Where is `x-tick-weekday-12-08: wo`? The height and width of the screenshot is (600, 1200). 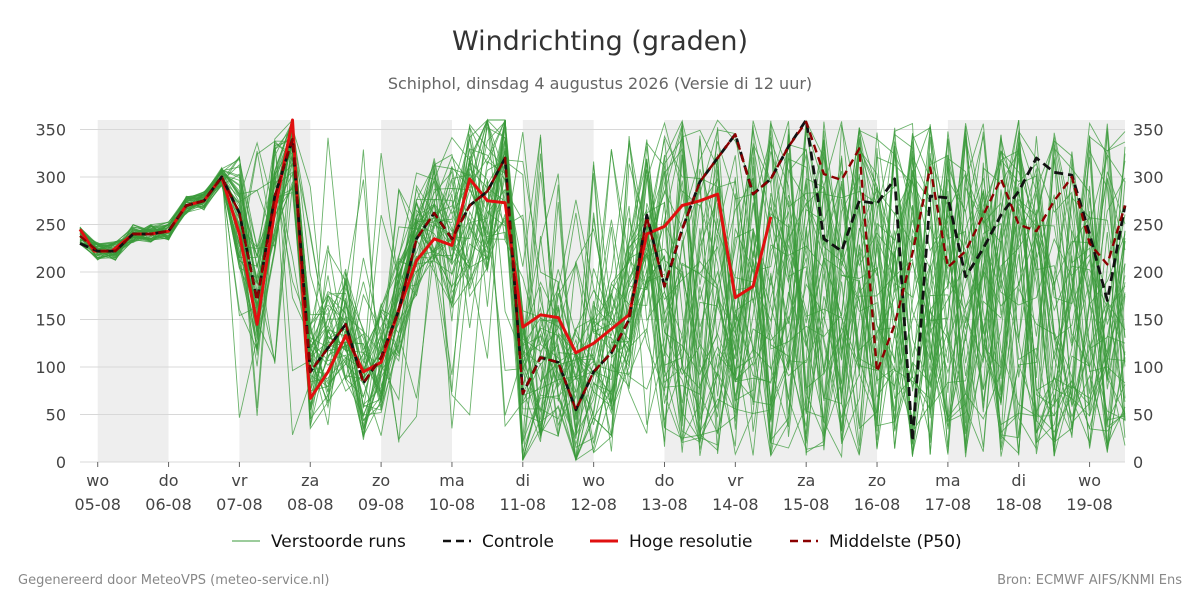
x-tick-weekday-12-08: wo is located at coordinates (593, 480).